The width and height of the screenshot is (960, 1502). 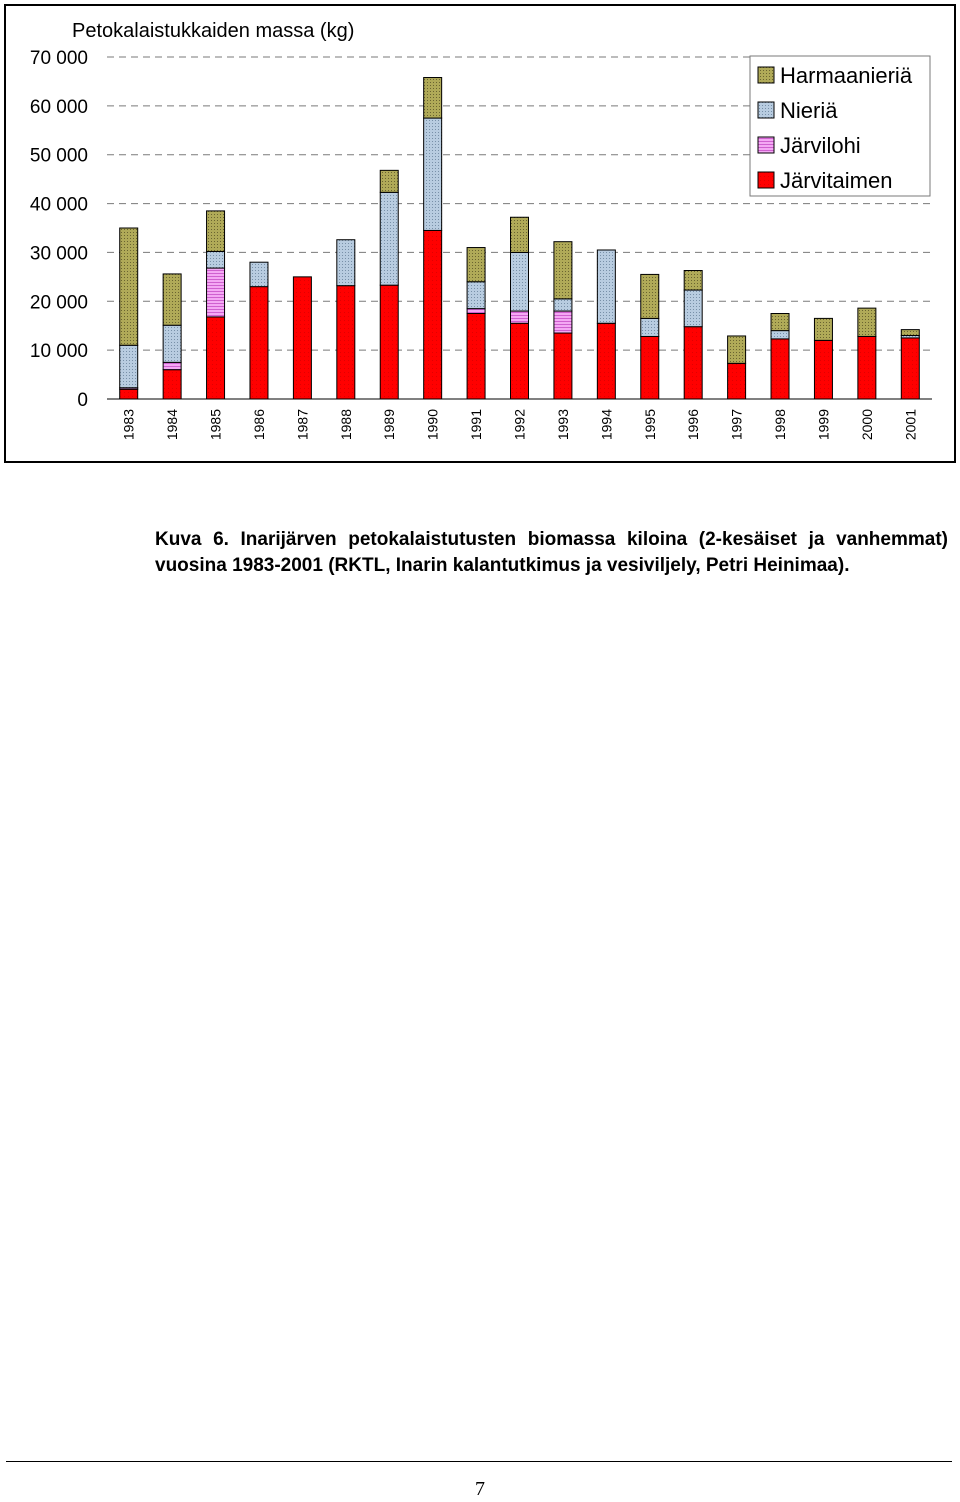 What do you see at coordinates (59, 58) in the screenshot?
I see `y-tick-label: 70 000` at bounding box center [59, 58].